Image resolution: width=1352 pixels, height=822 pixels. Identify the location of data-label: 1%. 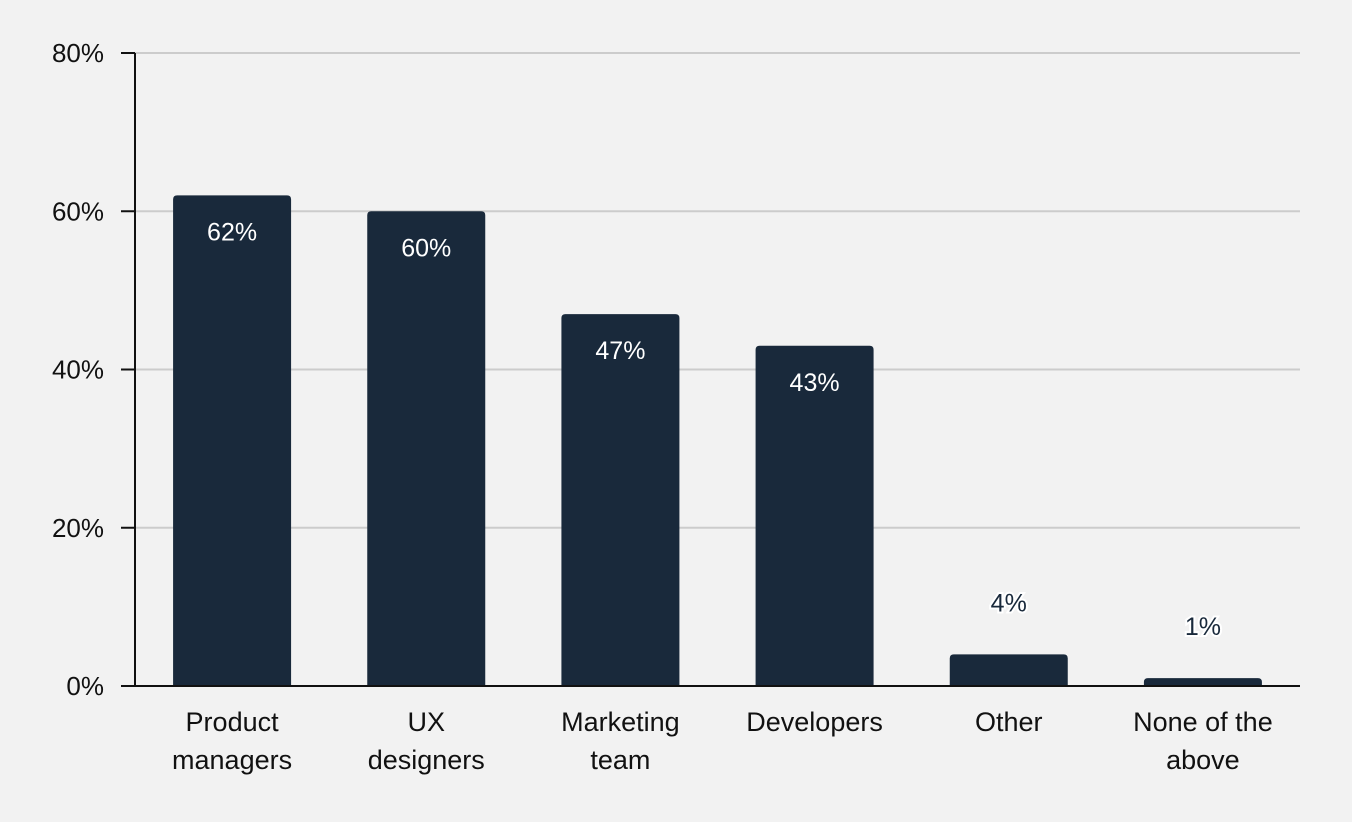
(1203, 627).